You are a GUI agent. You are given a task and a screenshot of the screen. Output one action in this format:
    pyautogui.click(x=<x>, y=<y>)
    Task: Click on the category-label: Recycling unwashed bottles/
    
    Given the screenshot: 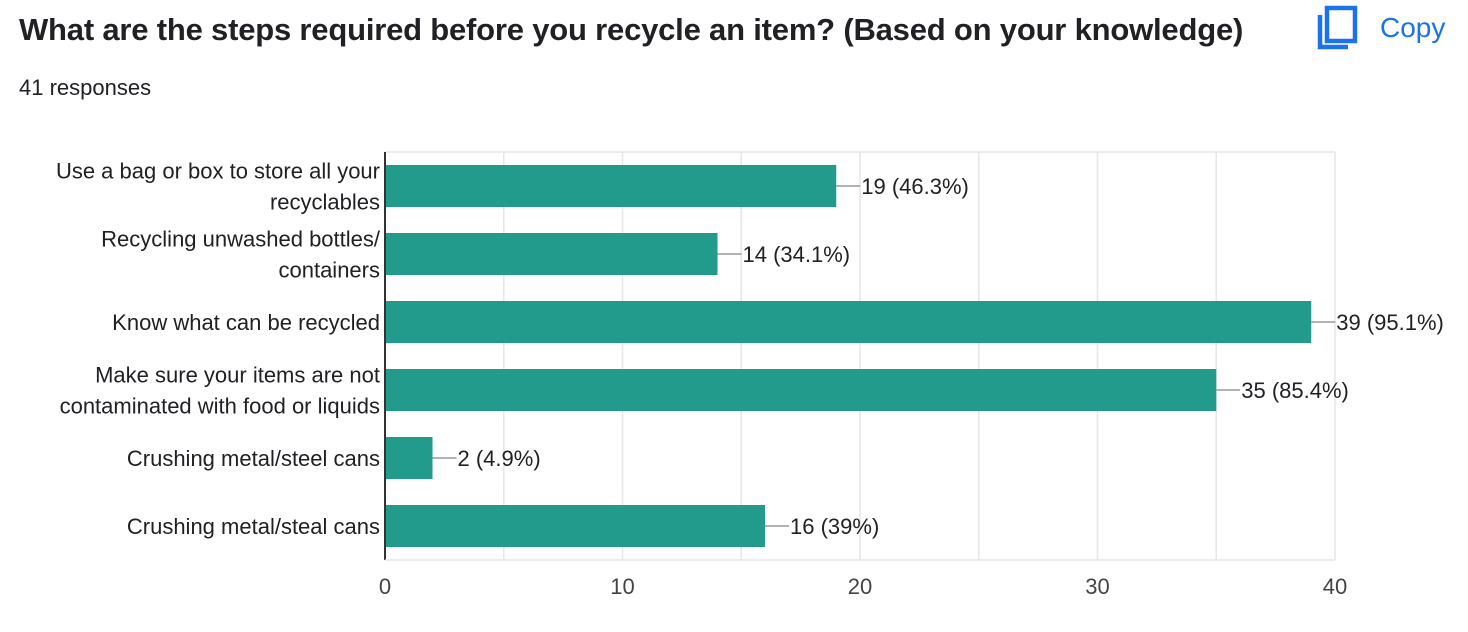 What is the action you would take?
    pyautogui.click(x=241, y=239)
    